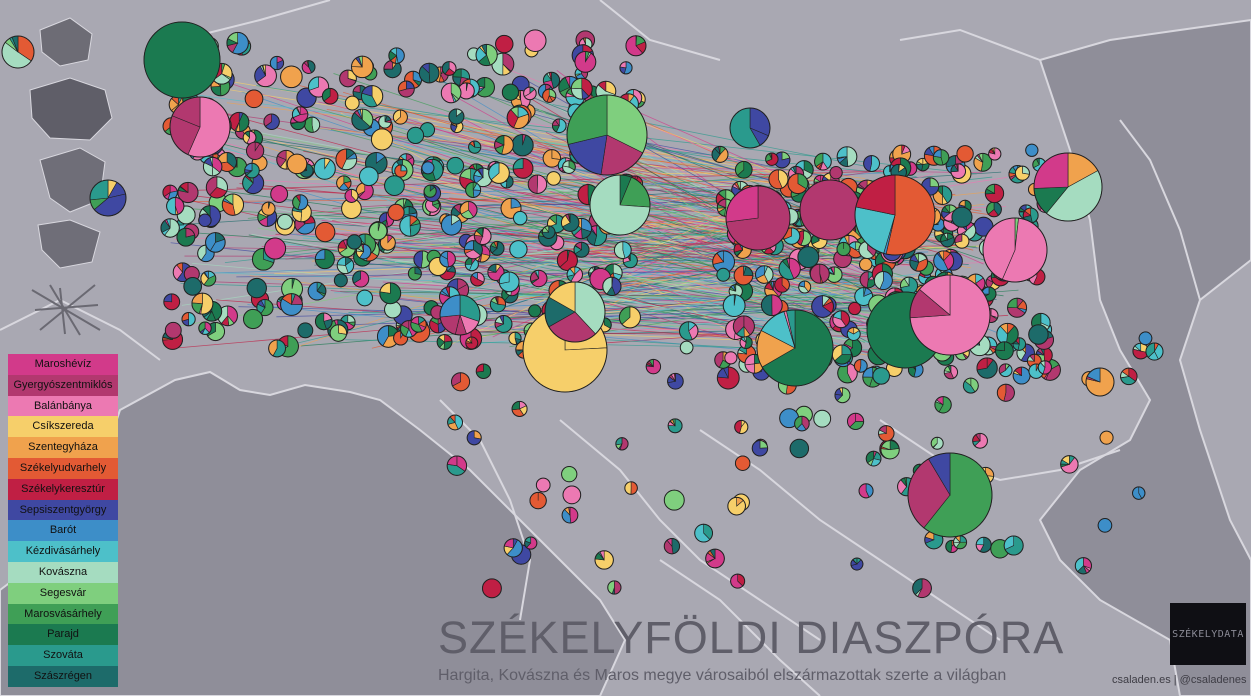  Describe the element at coordinates (1208, 634) in the screenshot. I see `szekelydata-logo: SZÉKELYDATA` at that location.